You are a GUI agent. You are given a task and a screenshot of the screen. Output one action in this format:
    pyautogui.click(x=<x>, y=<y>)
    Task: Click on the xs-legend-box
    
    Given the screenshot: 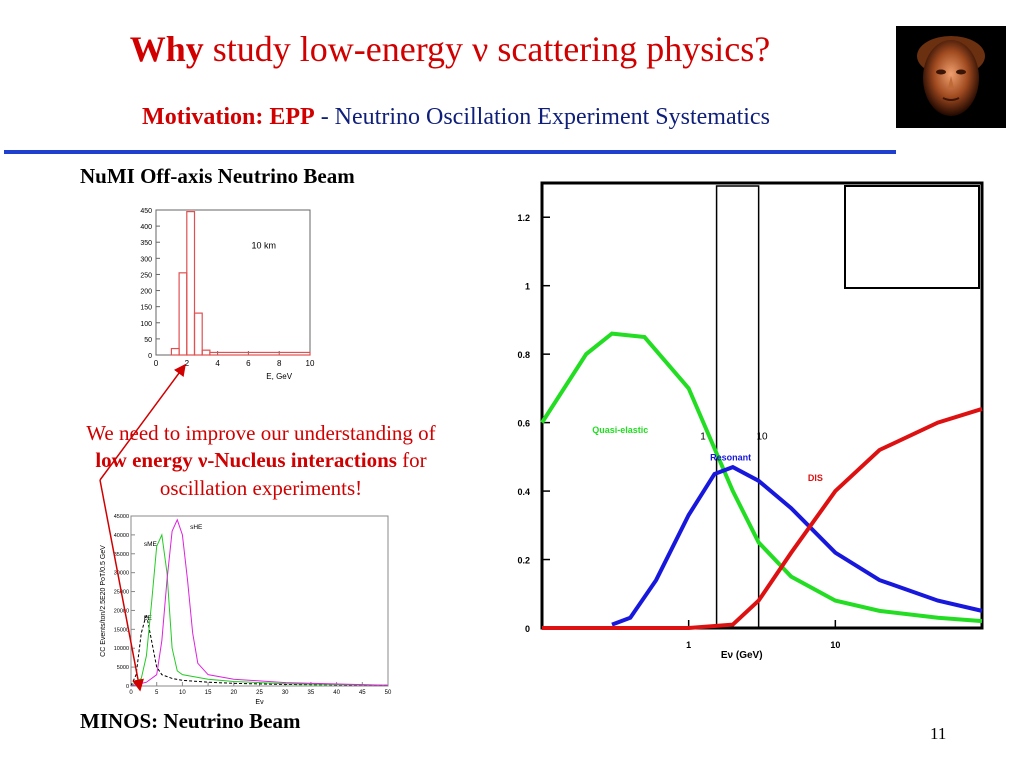 What is the action you would take?
    pyautogui.click(x=912, y=237)
    